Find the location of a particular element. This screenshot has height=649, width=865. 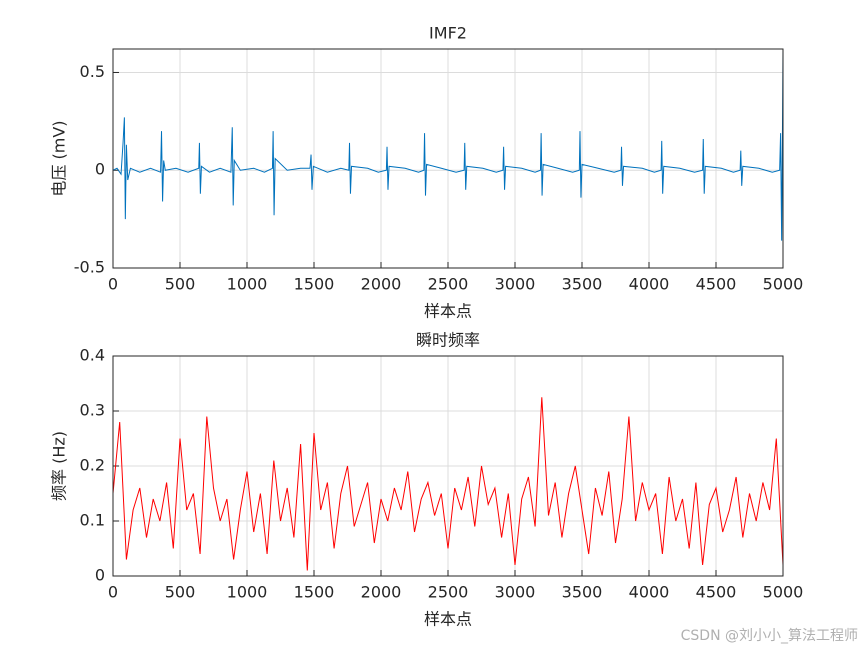

y-tick-label: 0.5 is located at coordinates (92, 71).